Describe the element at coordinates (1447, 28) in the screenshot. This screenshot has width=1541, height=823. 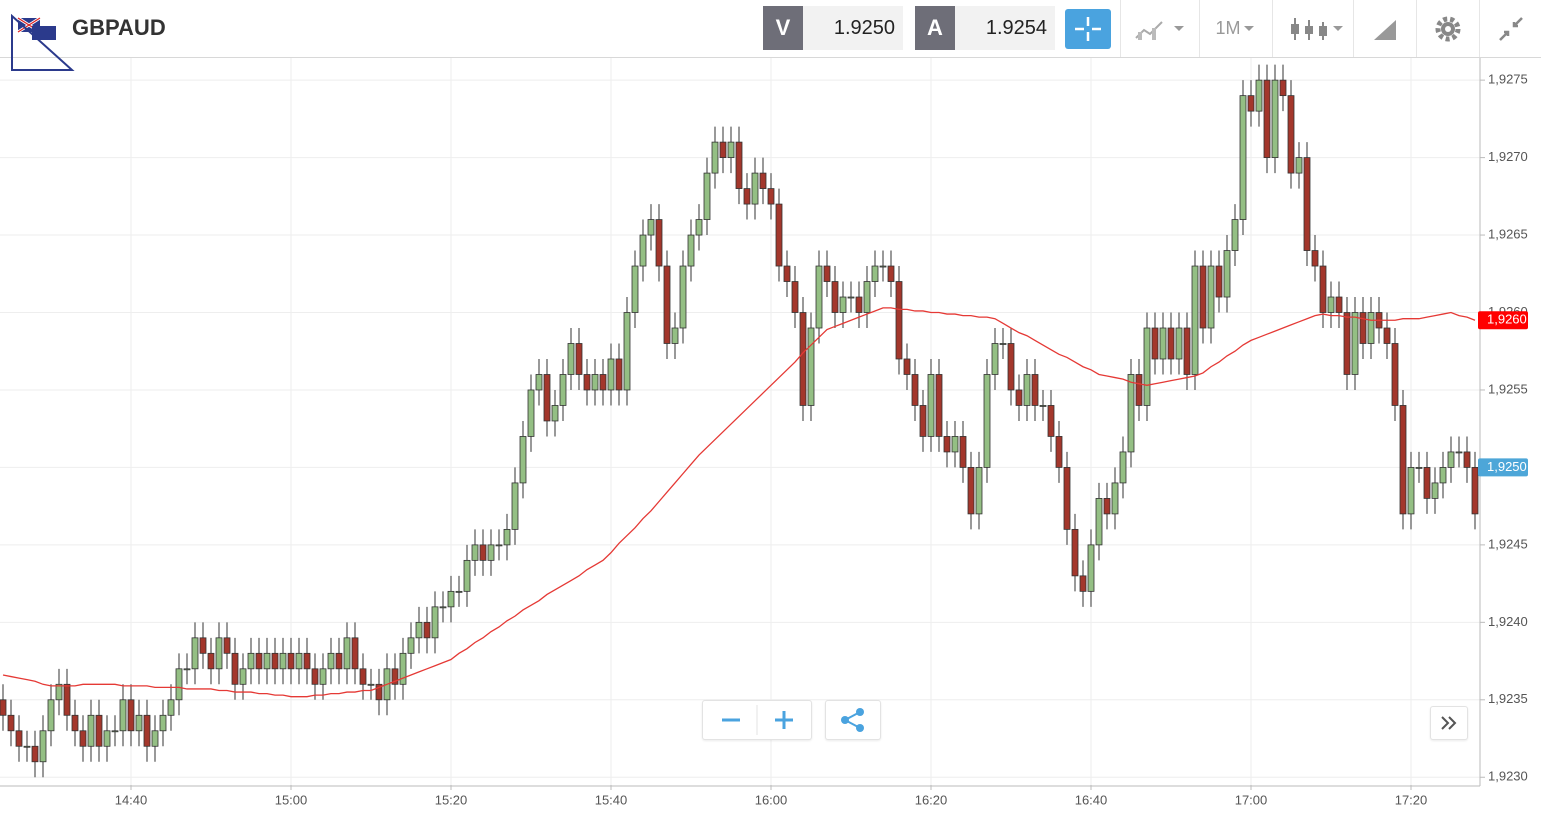
I see `settings-button` at that location.